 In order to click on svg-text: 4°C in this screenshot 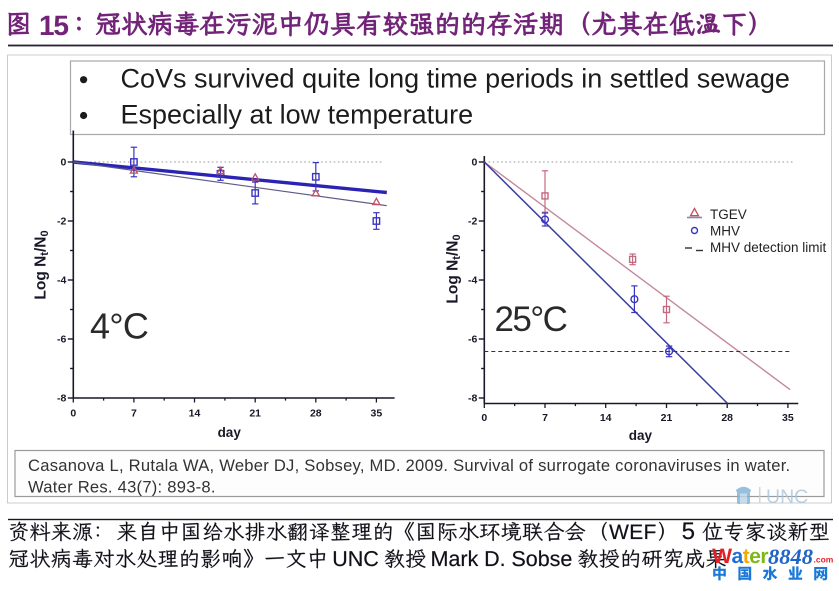, I will do `click(119, 326)`.